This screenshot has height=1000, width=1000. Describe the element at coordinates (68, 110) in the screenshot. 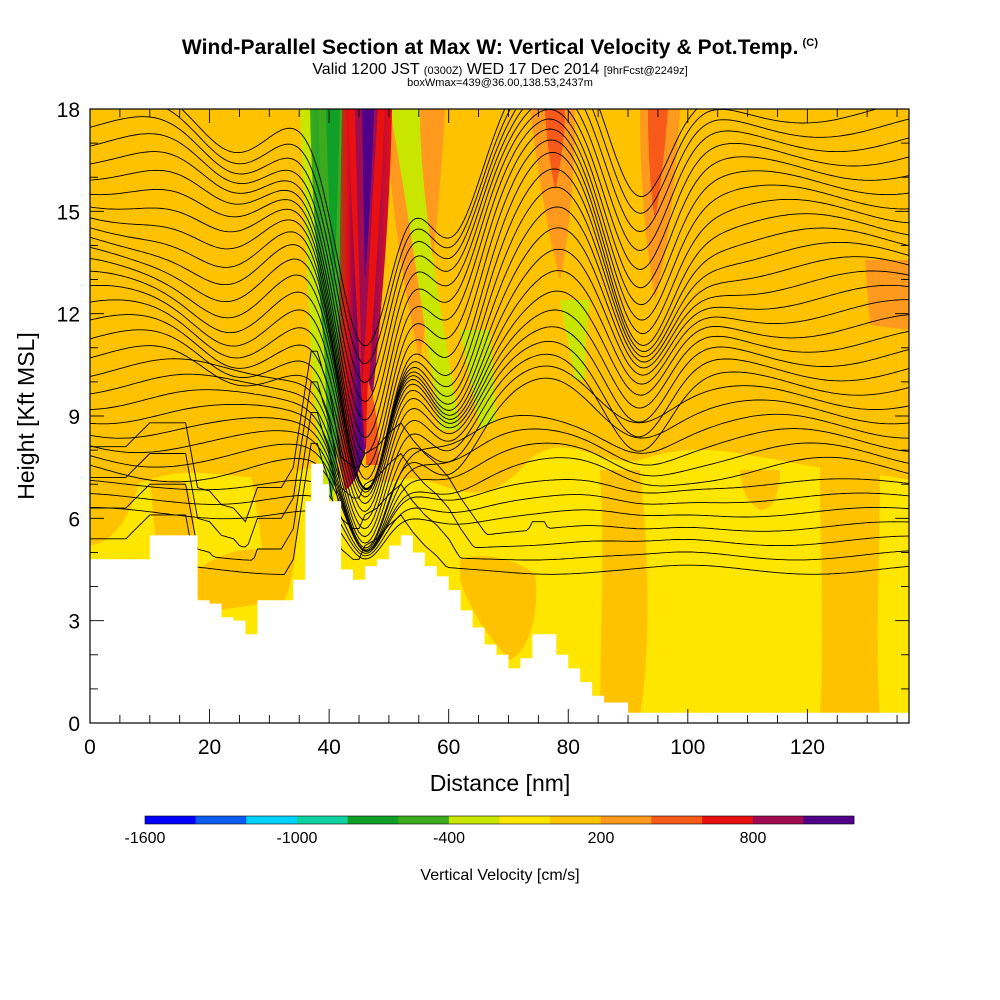

I see `y-tick-label: 18` at that location.